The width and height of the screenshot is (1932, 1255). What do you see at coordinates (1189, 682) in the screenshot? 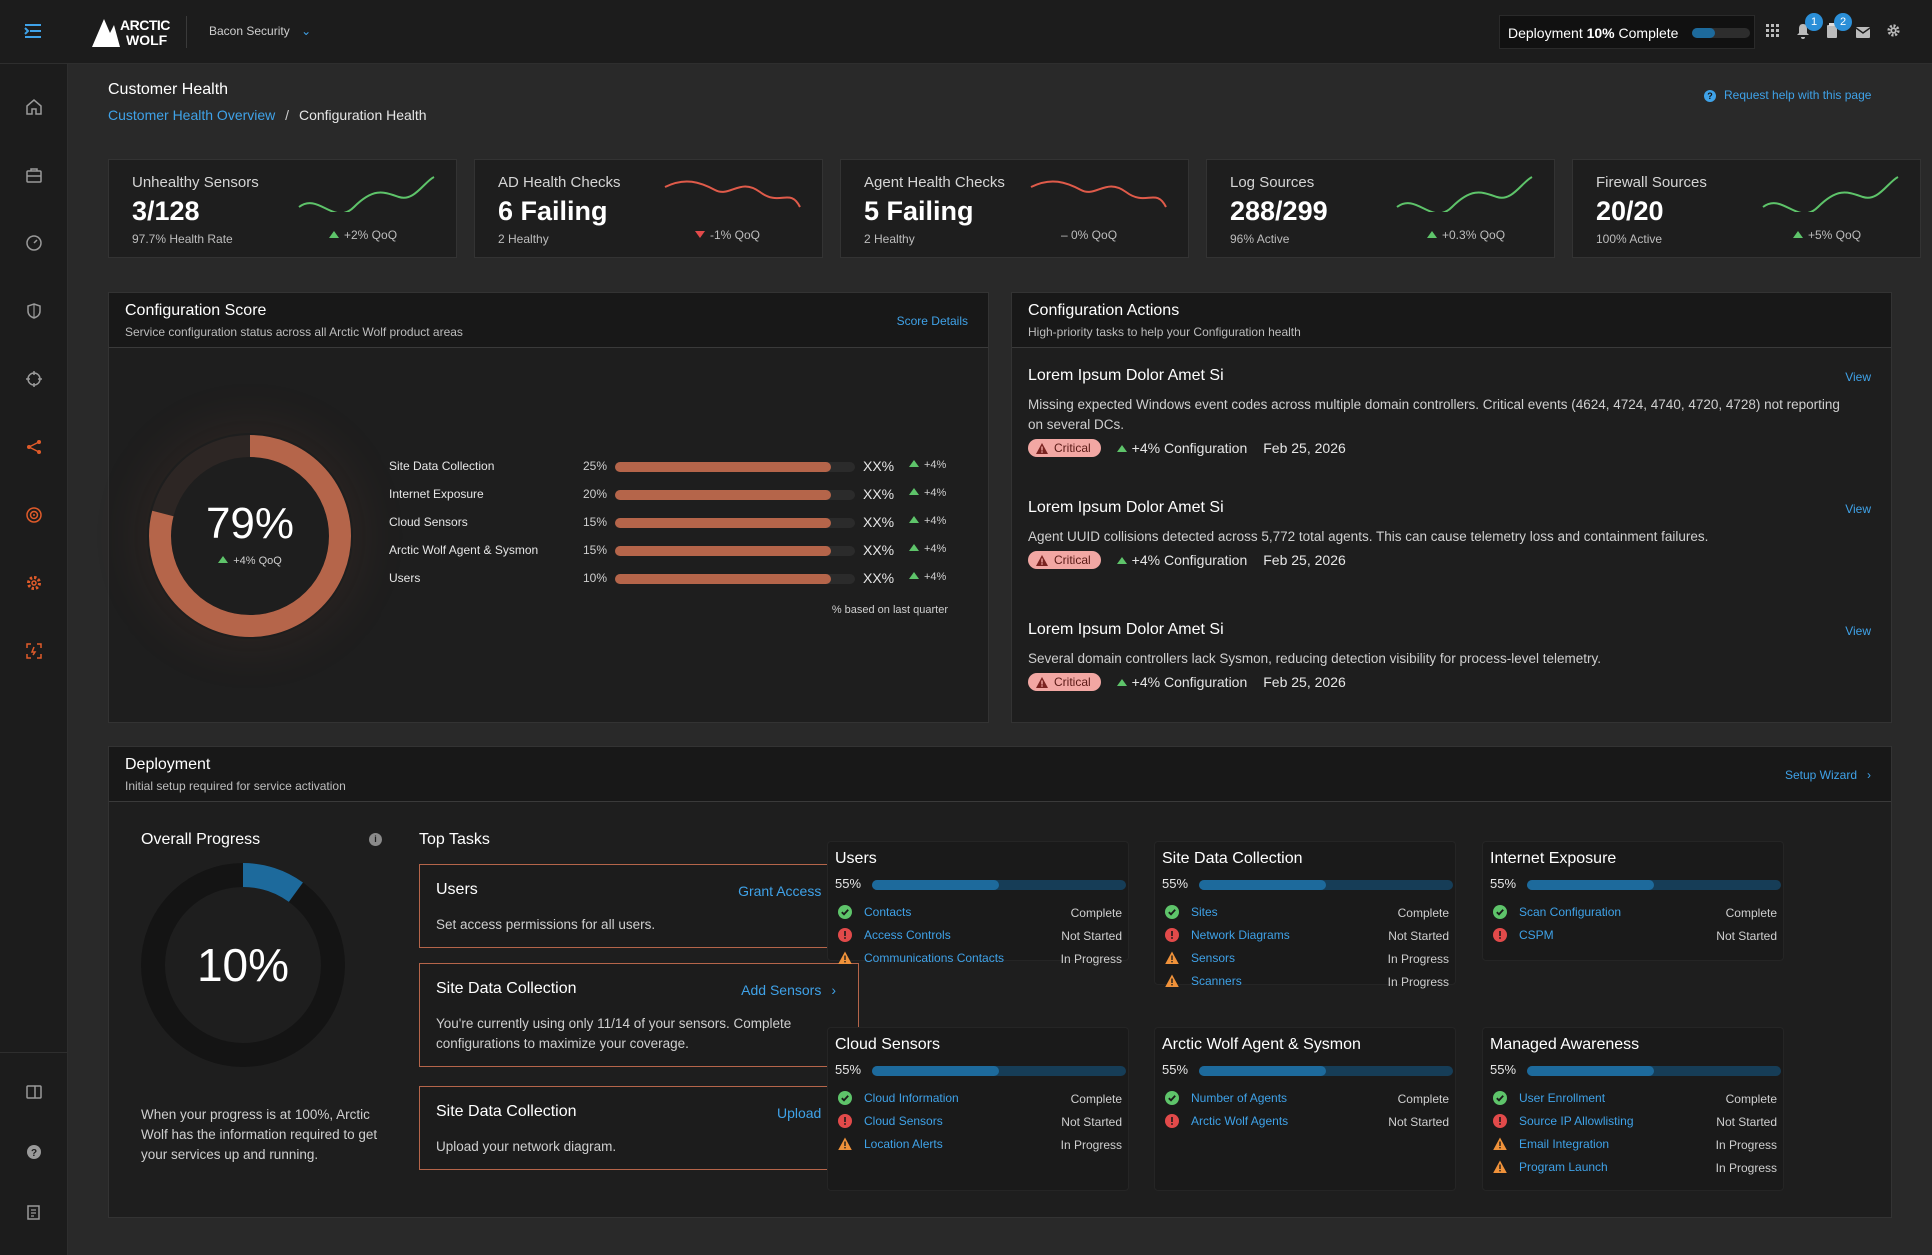
I see `action-config-label: +4% Configuration` at bounding box center [1189, 682].